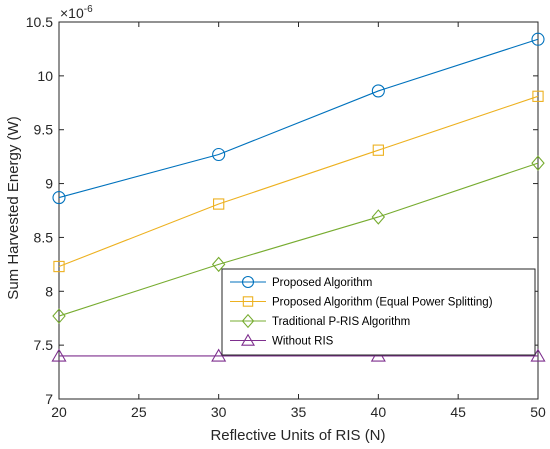 The height and width of the screenshot is (449, 550). I want to click on y-tick-label: 10, so click(45, 76).